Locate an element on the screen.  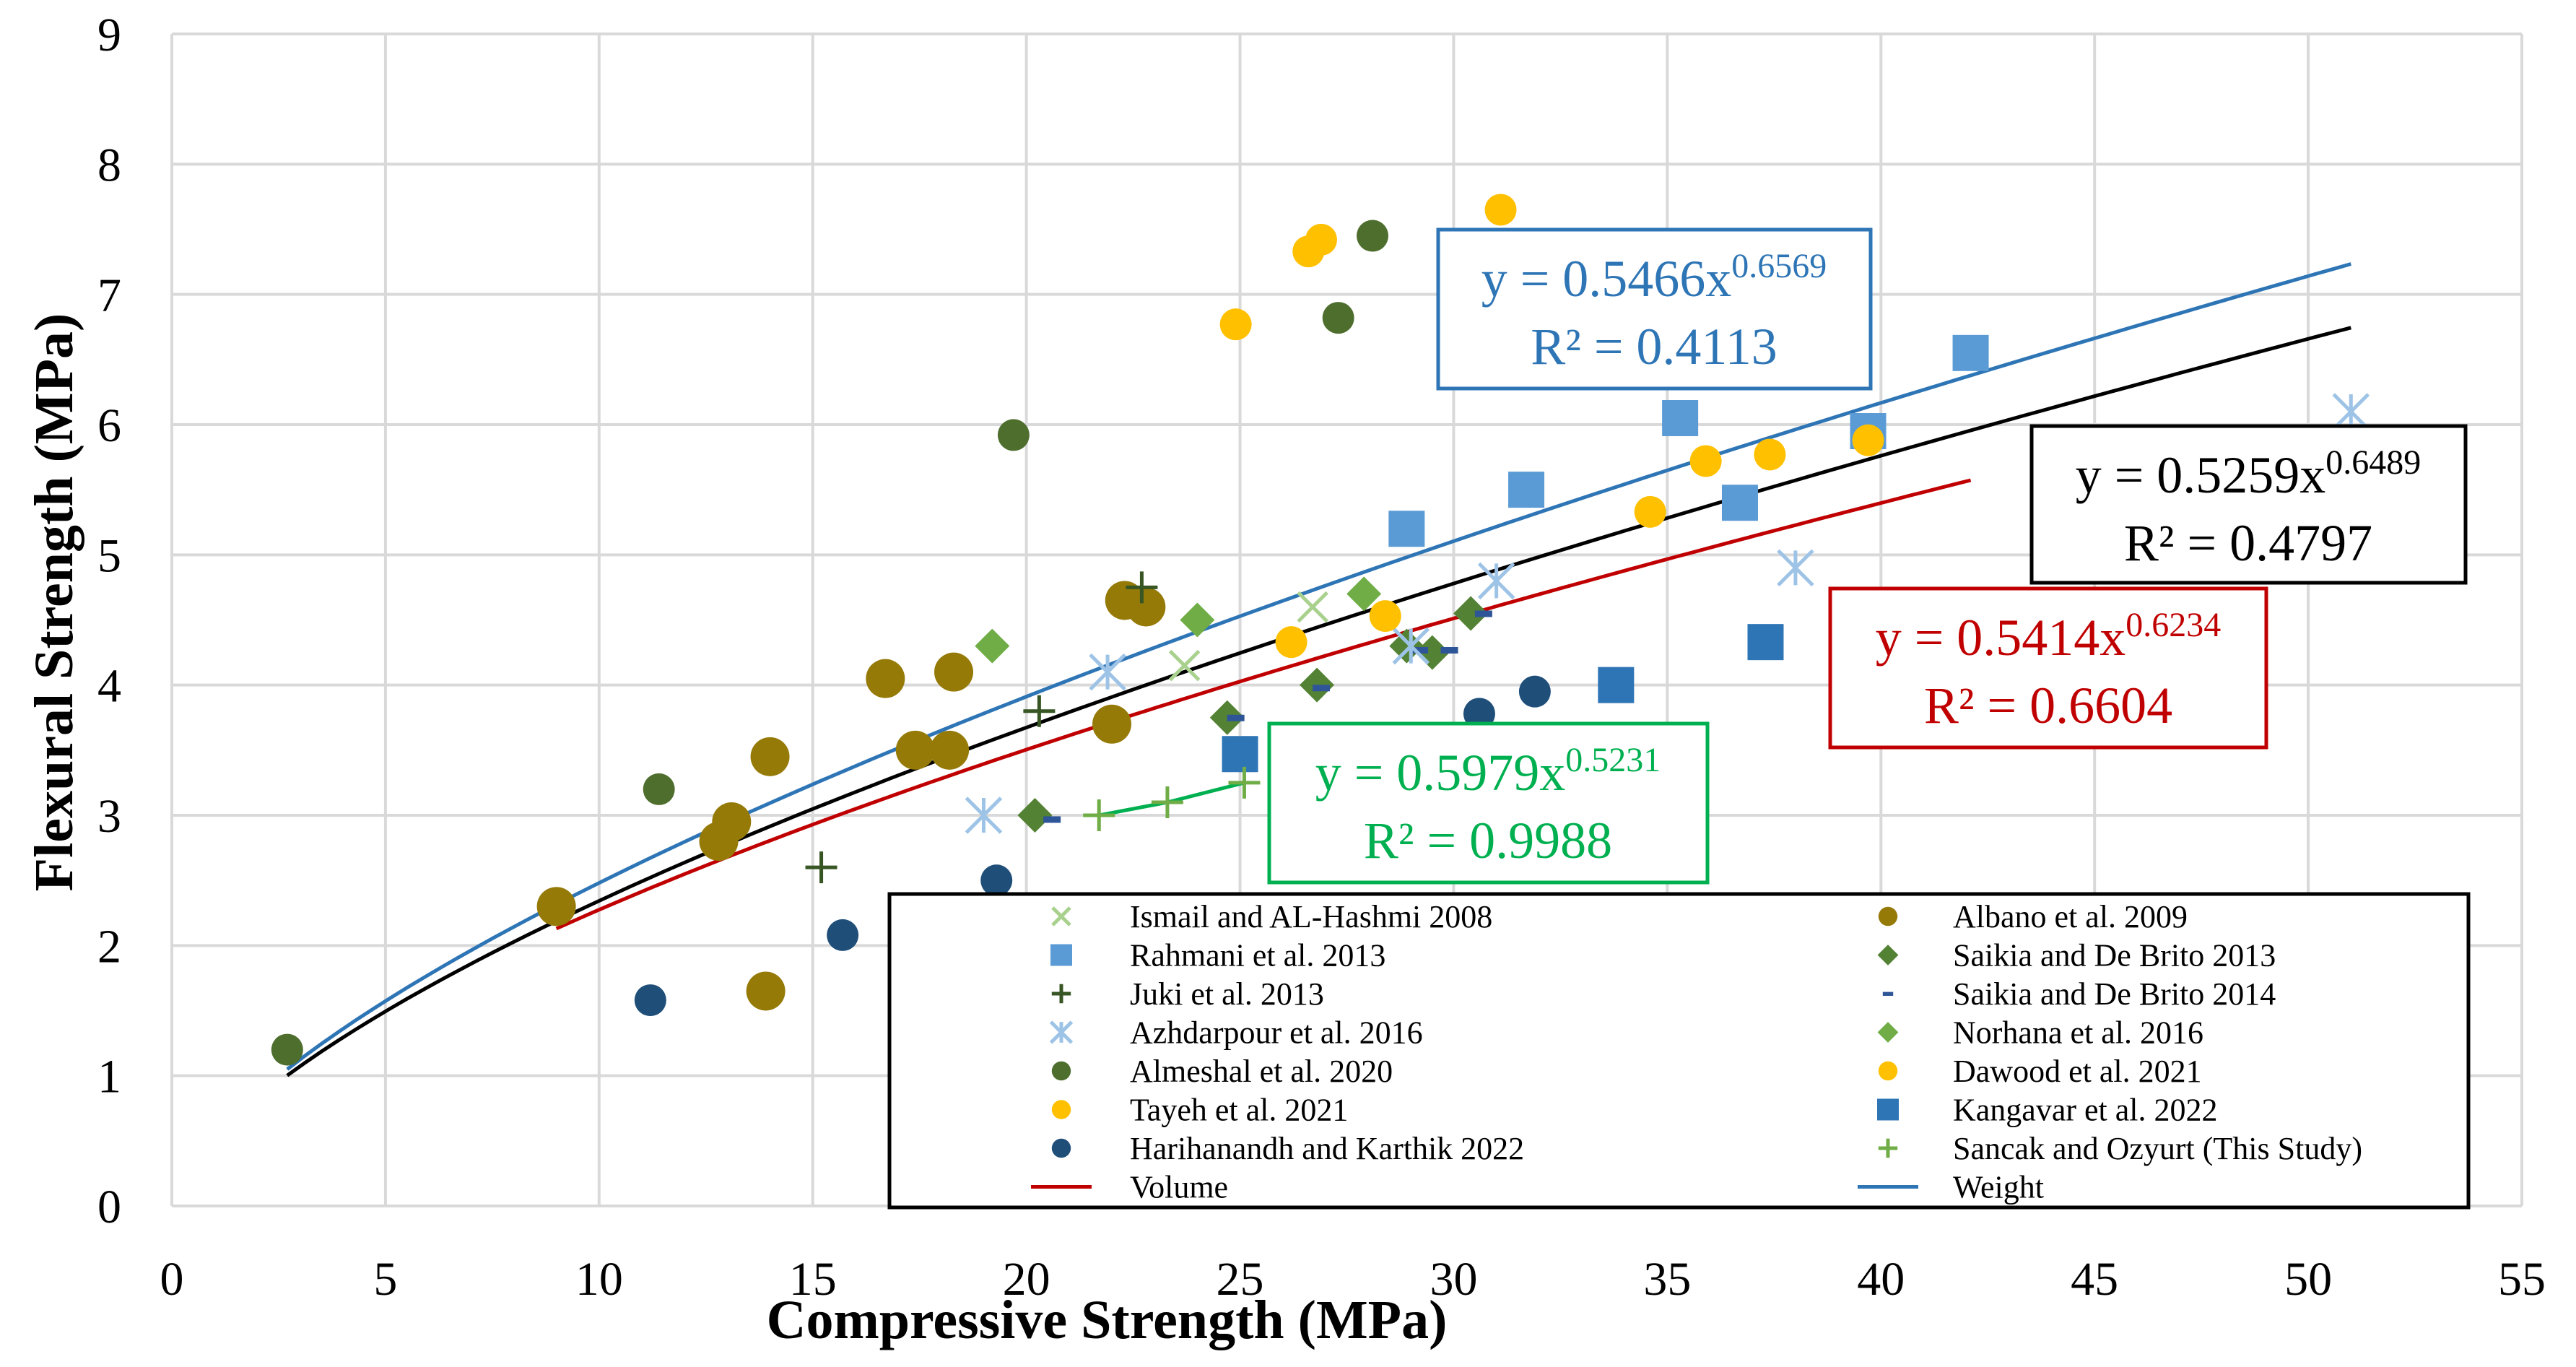
y-tick-label: 9 is located at coordinates (109, 35).